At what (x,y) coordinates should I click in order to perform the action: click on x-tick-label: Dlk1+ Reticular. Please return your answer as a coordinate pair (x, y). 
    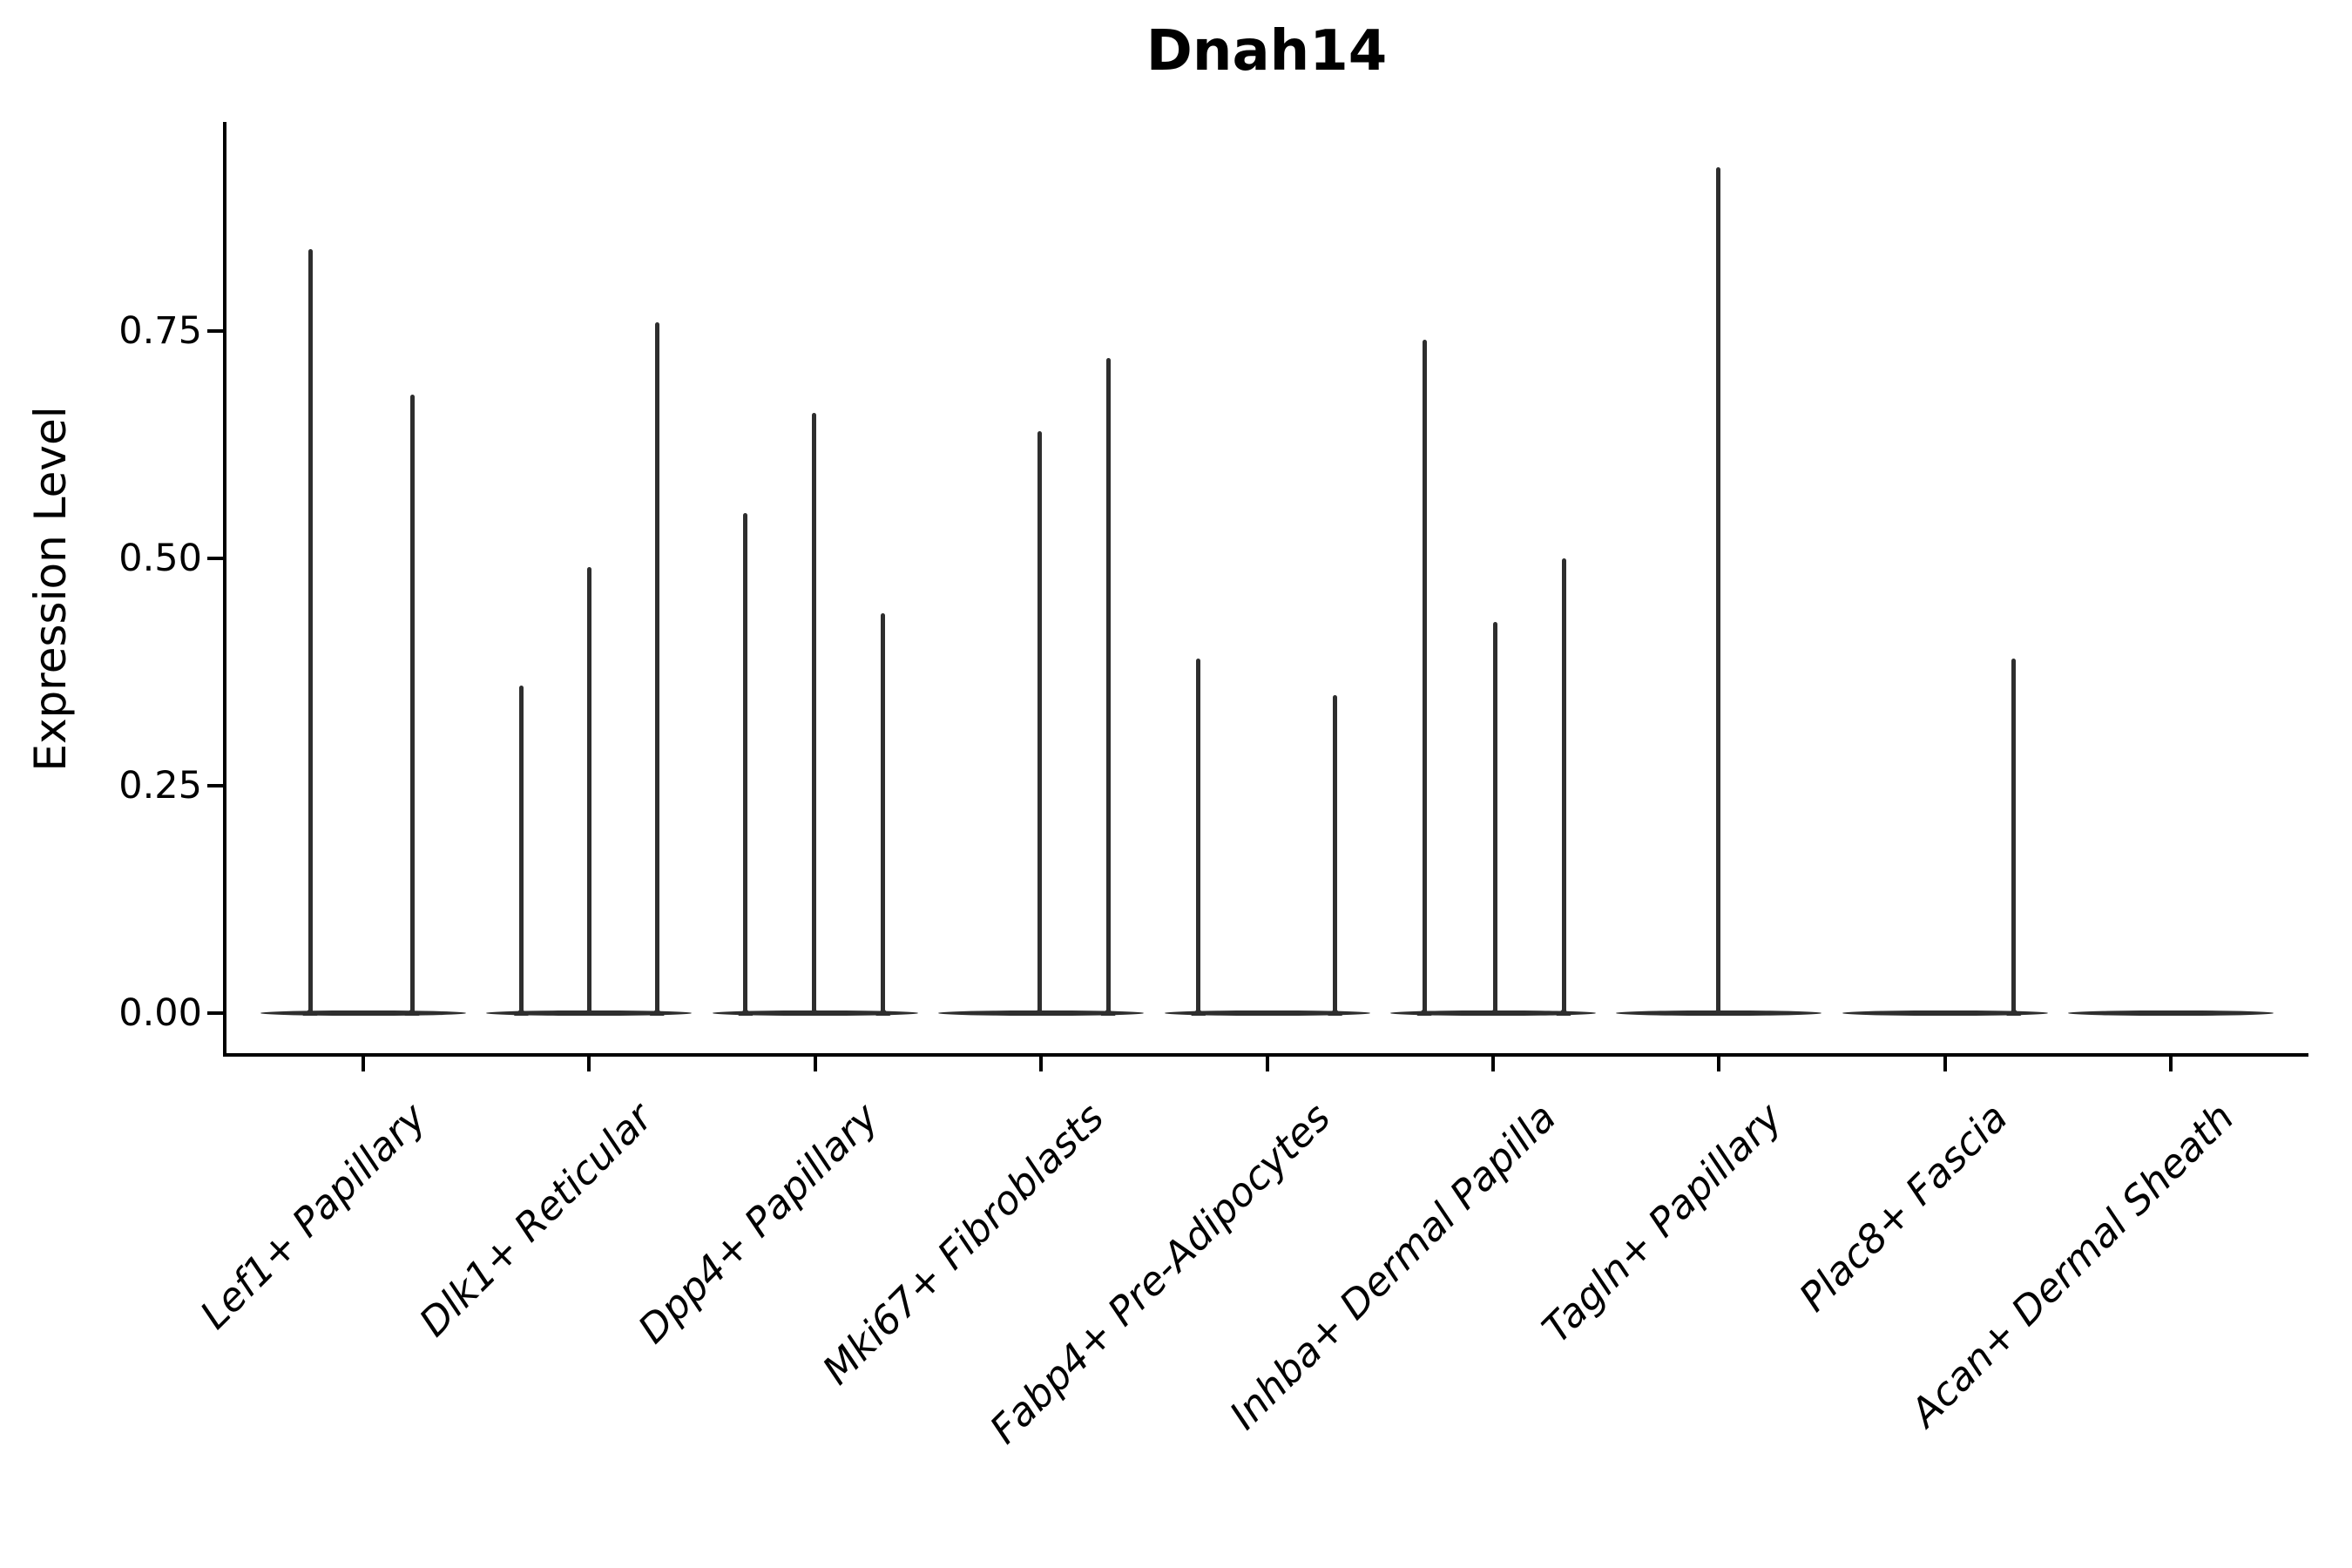
    Looking at the image, I should click on (535, 1220).